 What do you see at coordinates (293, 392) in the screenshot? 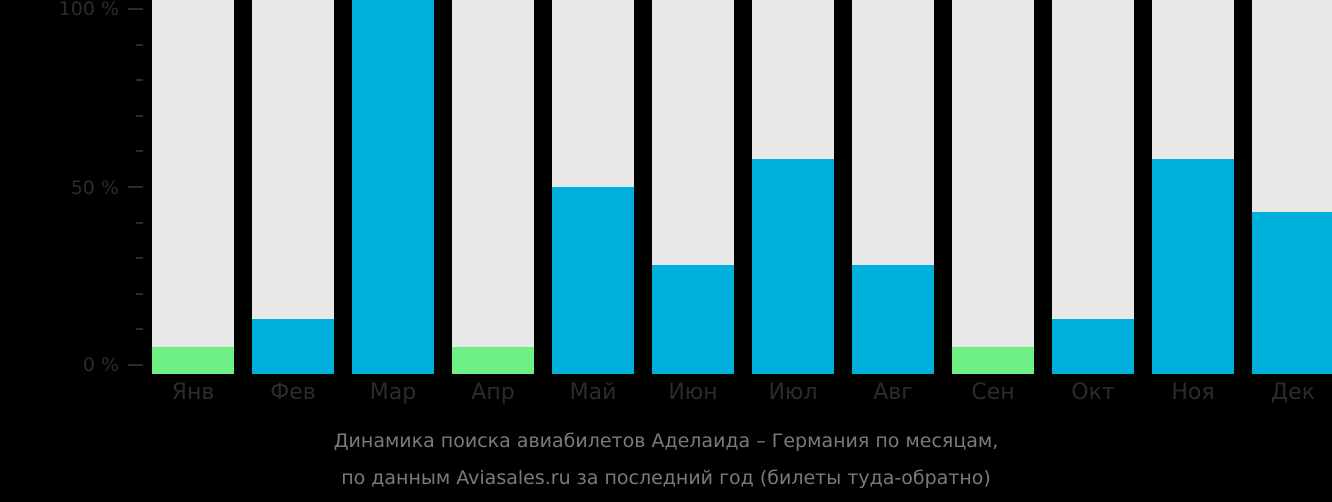
I see `x-label: Фев` at bounding box center [293, 392].